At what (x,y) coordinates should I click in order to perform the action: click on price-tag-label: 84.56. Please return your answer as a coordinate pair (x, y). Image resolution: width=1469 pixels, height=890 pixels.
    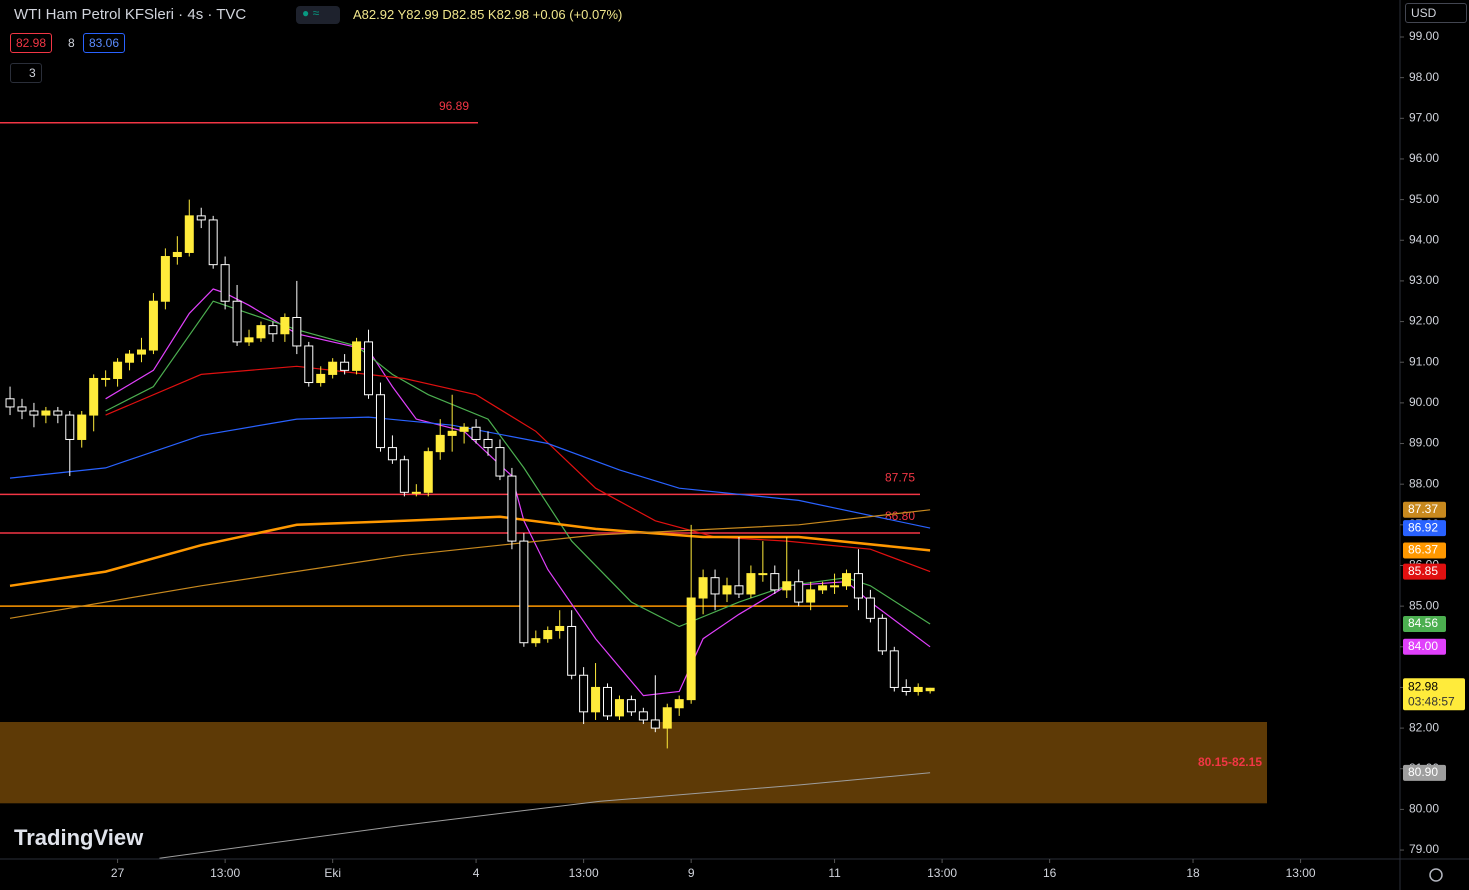
    Looking at the image, I should click on (1423, 623).